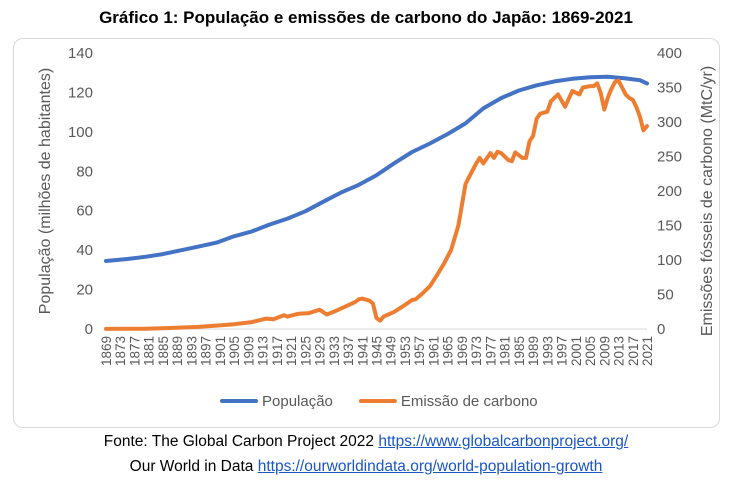  What do you see at coordinates (707, 201) in the screenshot?
I see `y2-axis-title: Emissões fósseis de carbono (MtC/yr)` at bounding box center [707, 201].